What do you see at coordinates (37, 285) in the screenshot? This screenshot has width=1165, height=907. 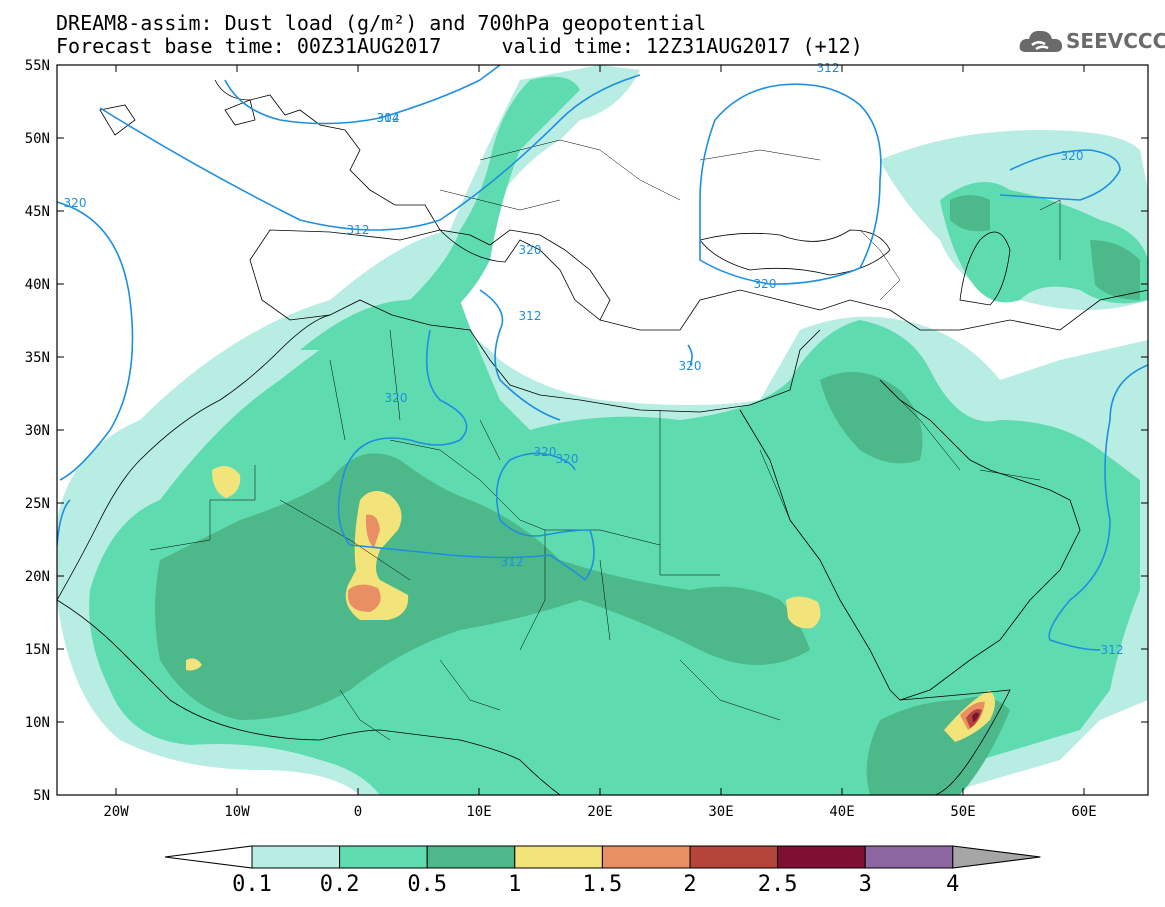 I see `lat-tick-label: 40N` at bounding box center [37, 285].